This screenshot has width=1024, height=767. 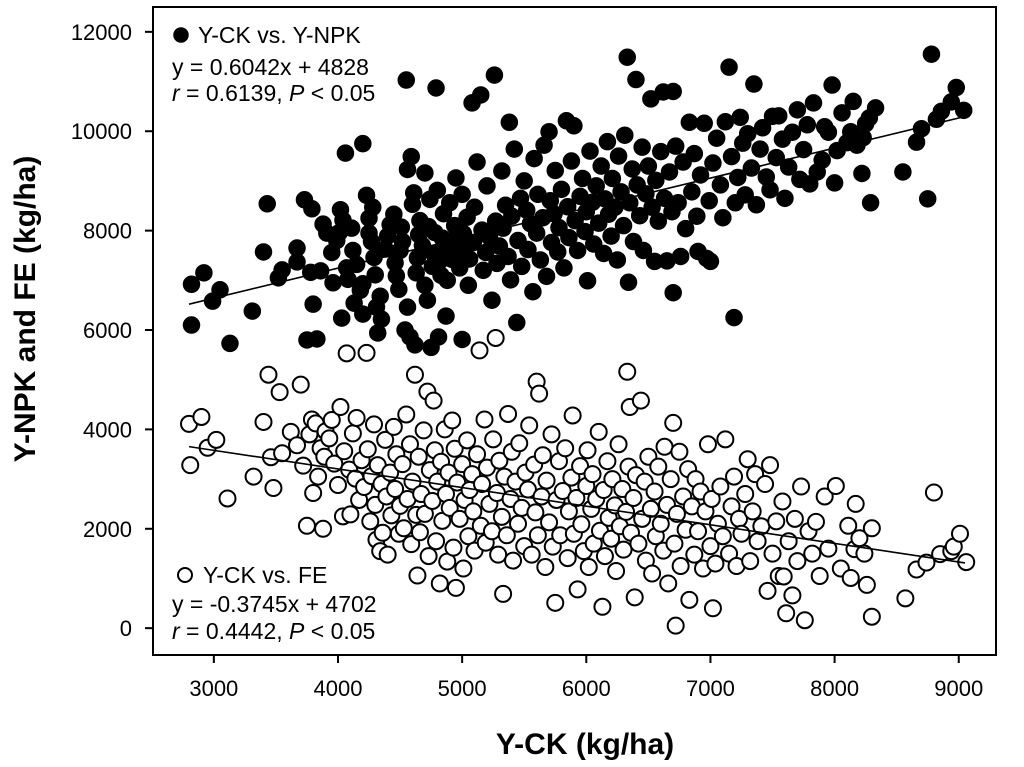 I want to click on y-tick-label: 4000, so click(x=107, y=429).